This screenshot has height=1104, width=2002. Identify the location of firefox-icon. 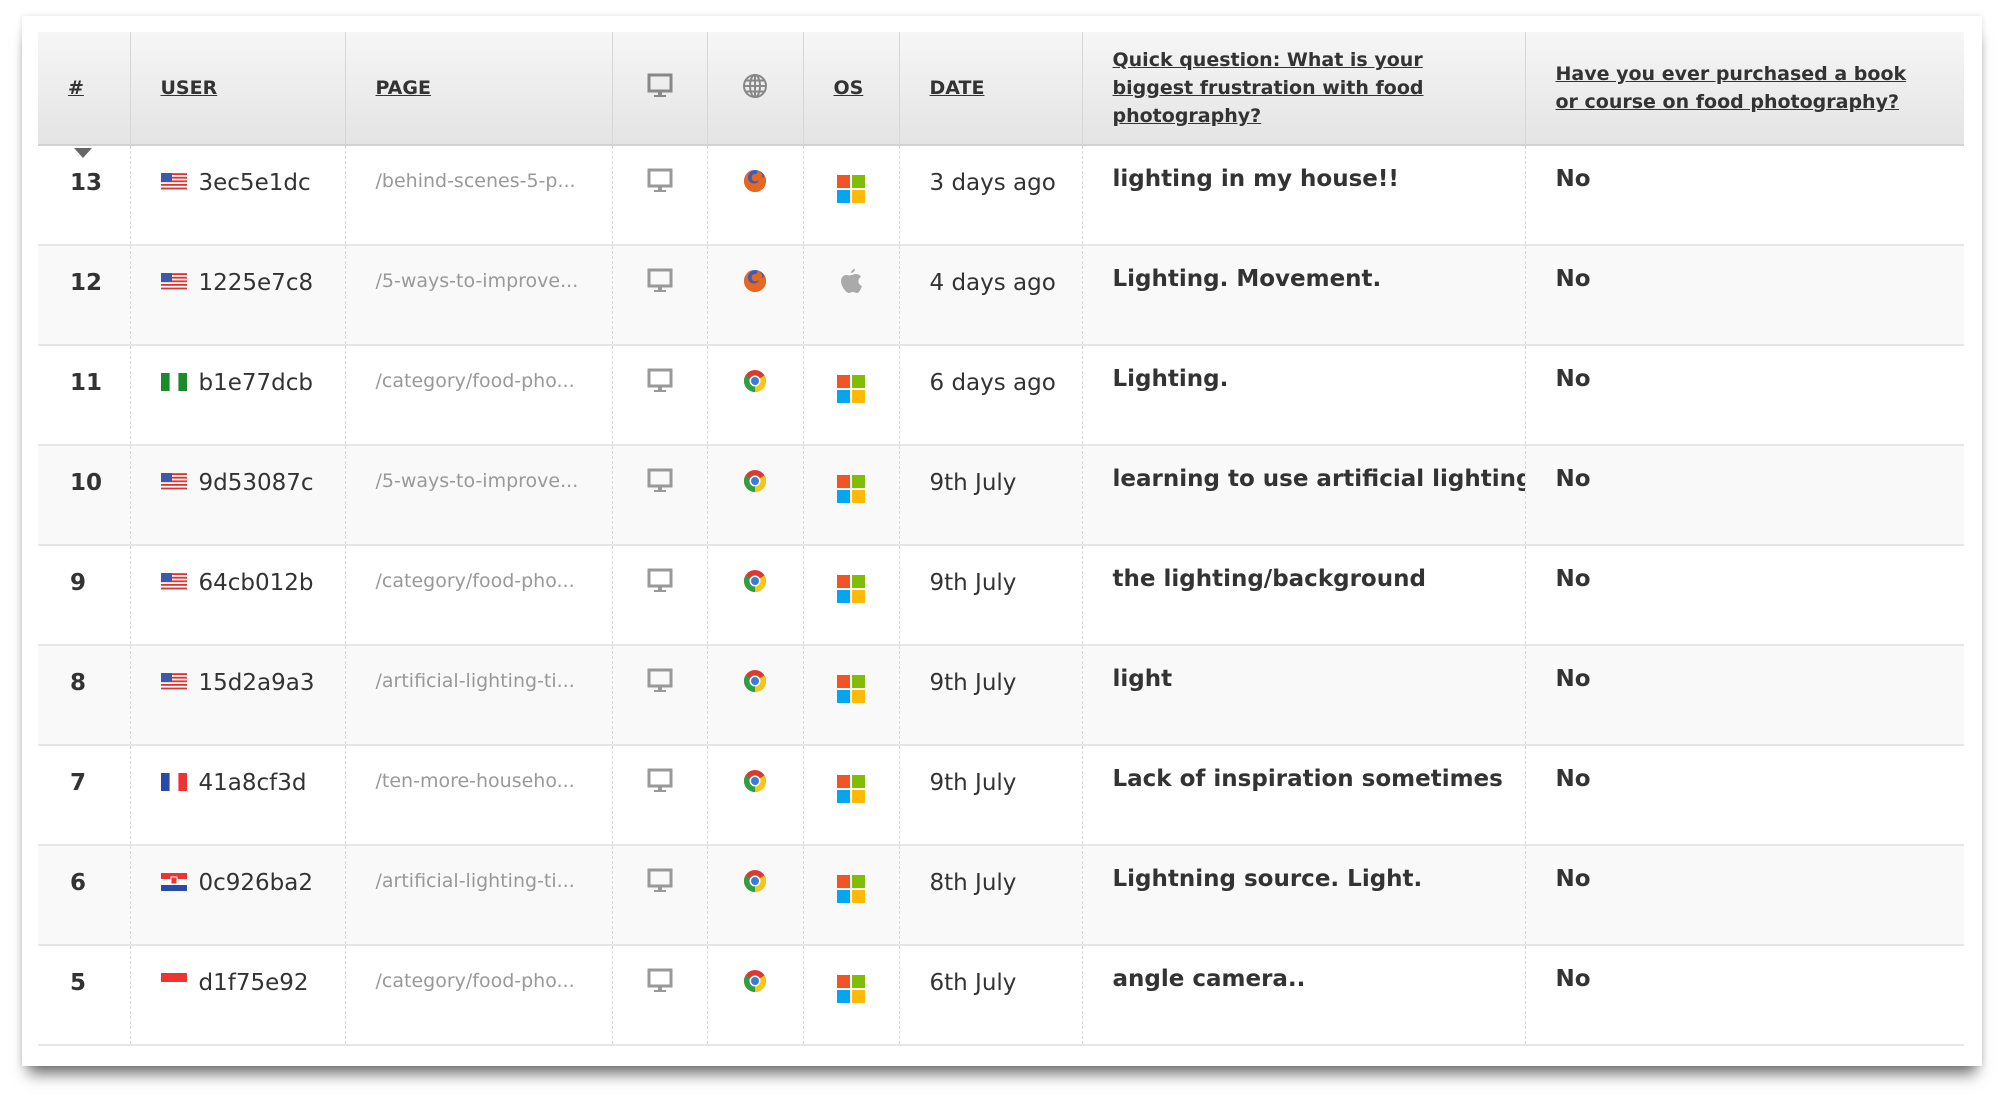
(755, 185).